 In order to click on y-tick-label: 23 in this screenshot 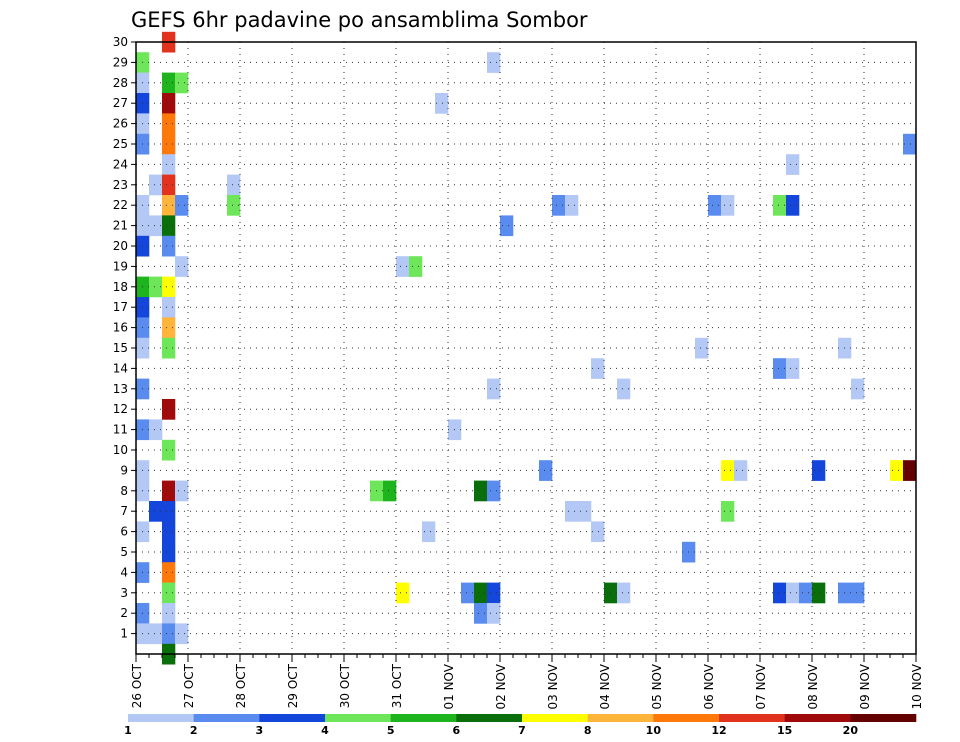, I will do `click(120, 185)`.